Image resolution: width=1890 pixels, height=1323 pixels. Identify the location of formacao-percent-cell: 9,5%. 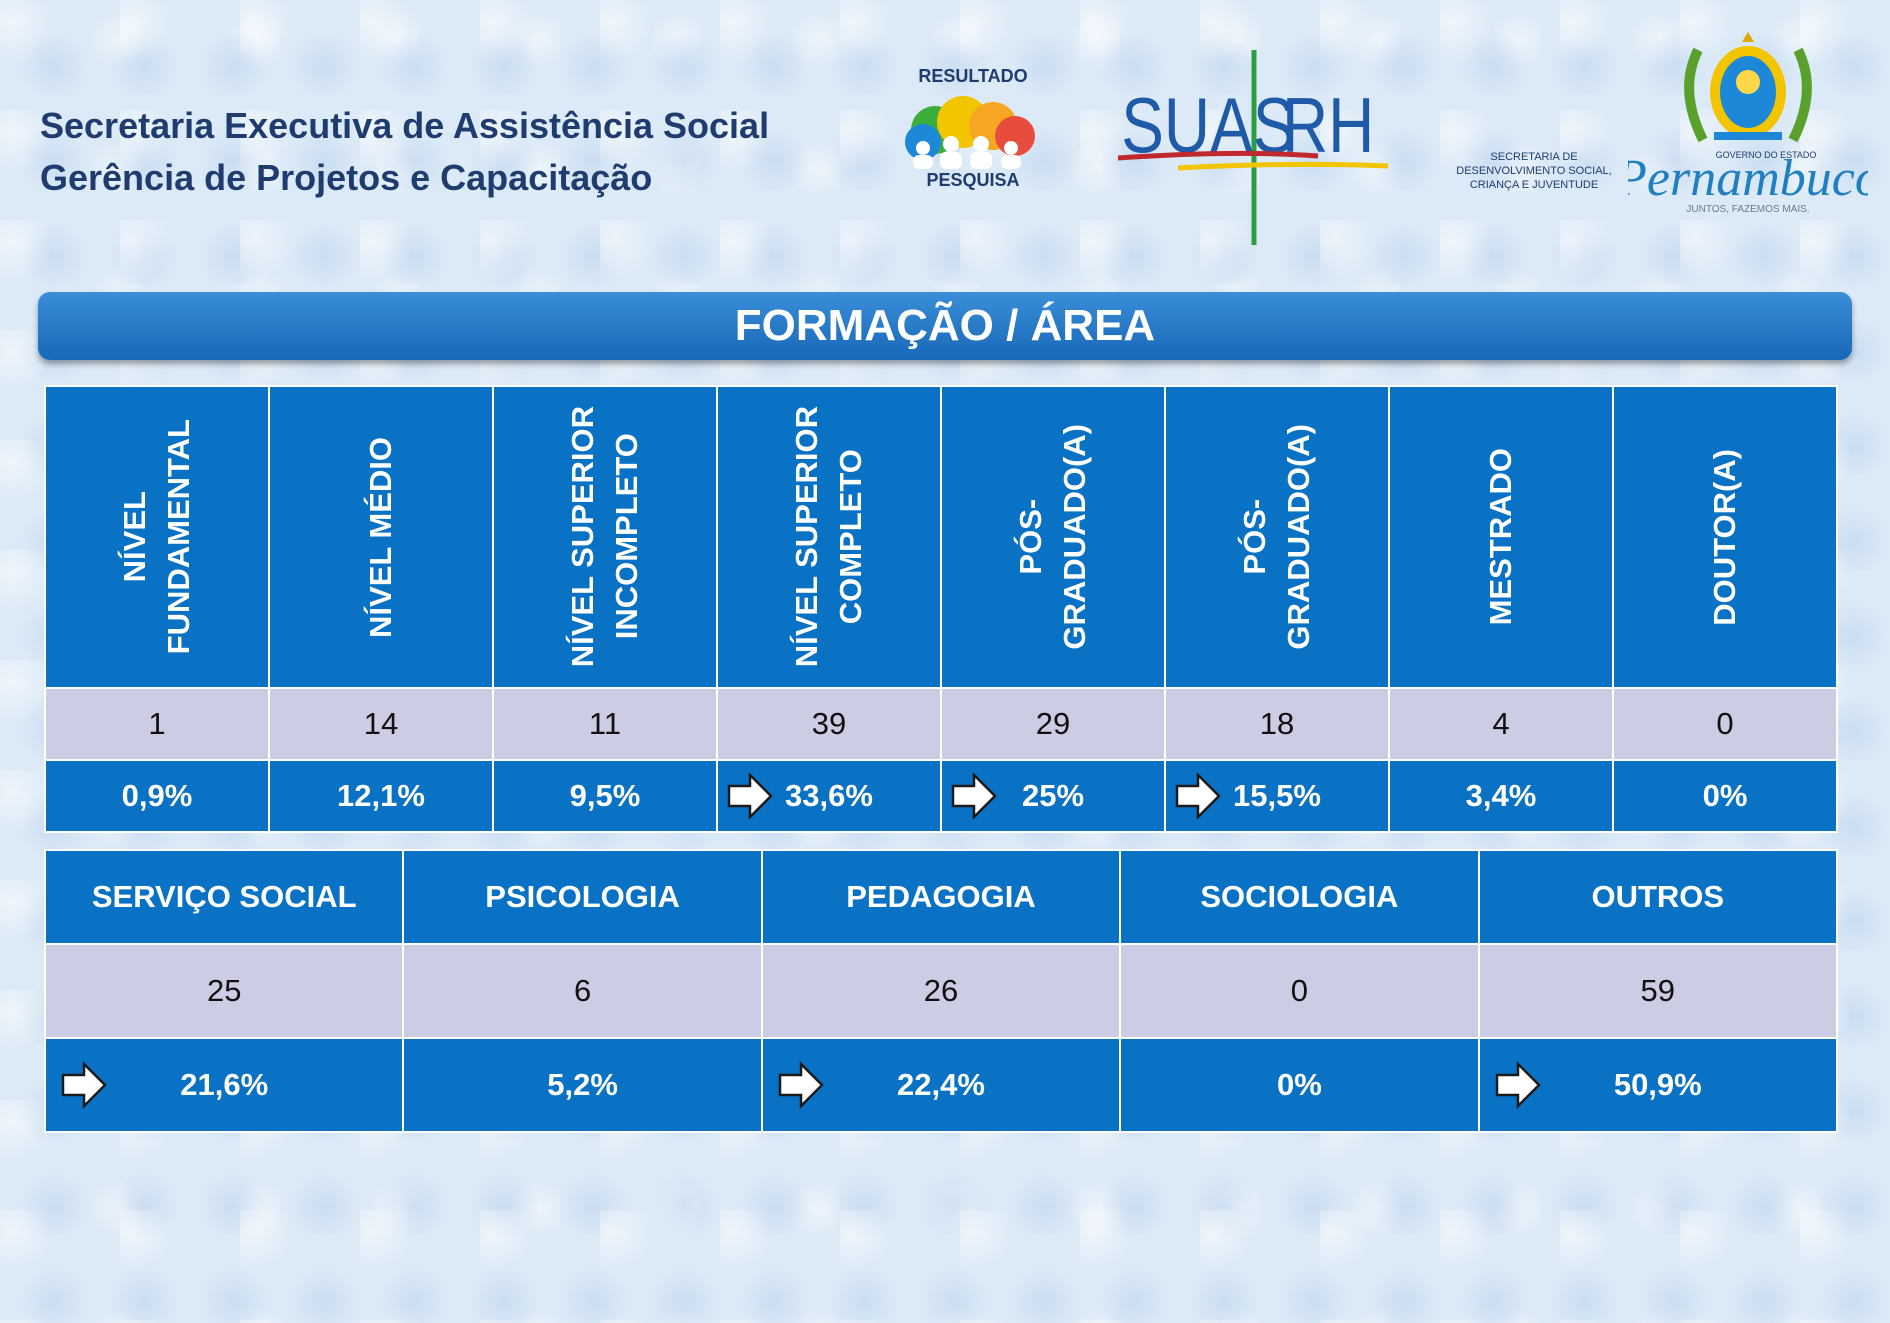
(605, 796).